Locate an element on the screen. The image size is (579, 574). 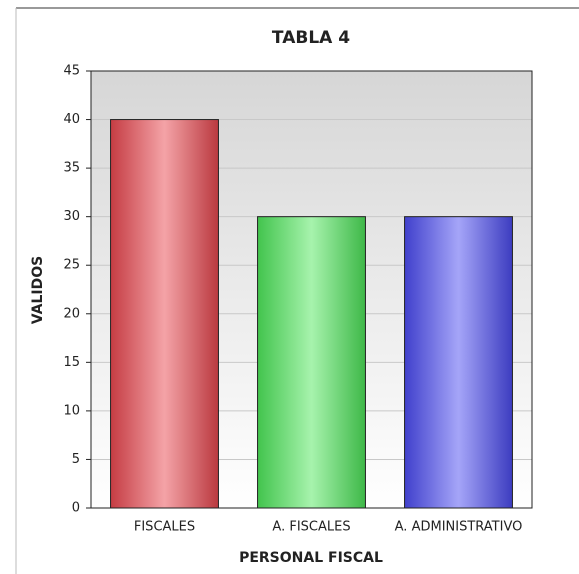
x-tick-label: A. ADMINISTRATIVO is located at coordinates (459, 527).